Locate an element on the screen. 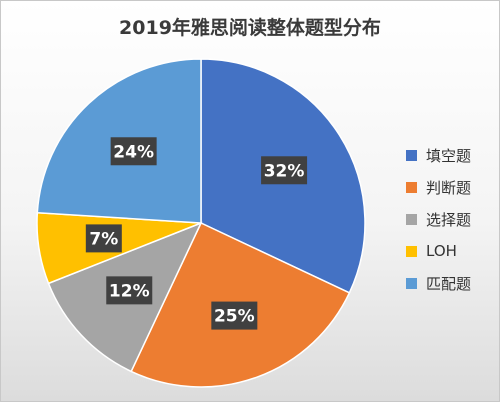 The height and width of the screenshot is (402, 500). data-label-text: 12% is located at coordinates (129, 291).